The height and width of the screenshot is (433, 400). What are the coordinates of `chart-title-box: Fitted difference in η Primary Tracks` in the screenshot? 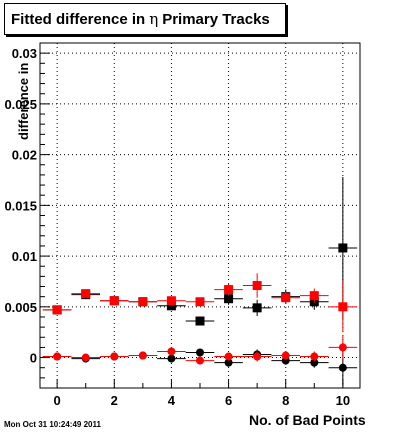 It's located at (145, 19).